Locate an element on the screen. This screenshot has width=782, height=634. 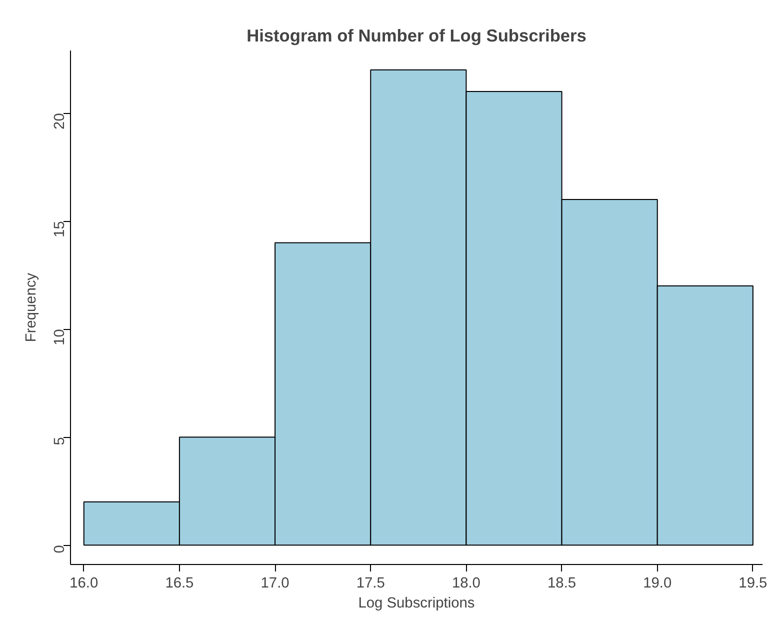
x-tick-label: 17.0 is located at coordinates (275, 584).